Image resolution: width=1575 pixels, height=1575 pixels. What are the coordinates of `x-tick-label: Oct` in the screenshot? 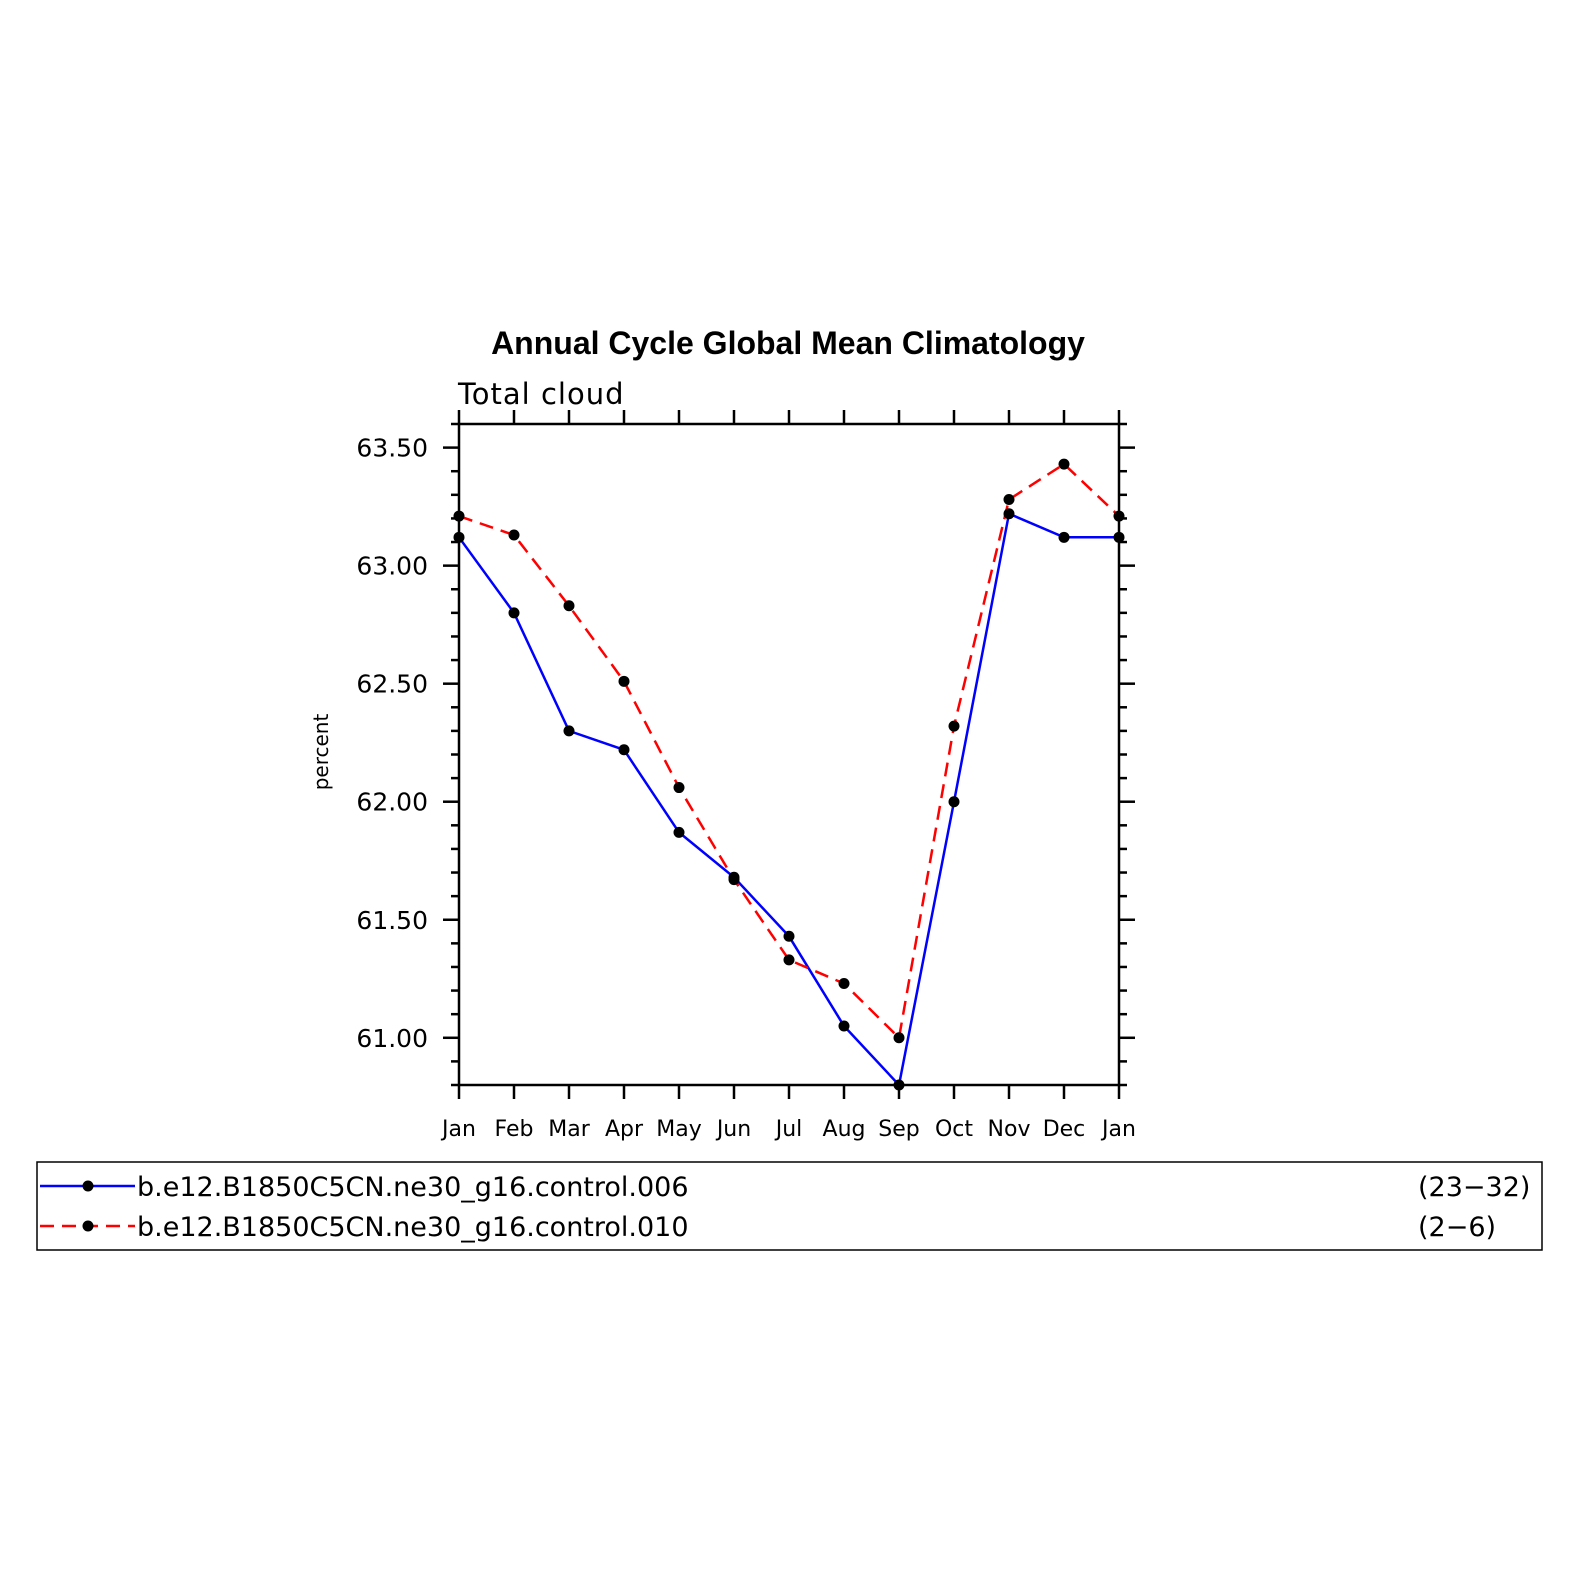 It's located at (954, 1129).